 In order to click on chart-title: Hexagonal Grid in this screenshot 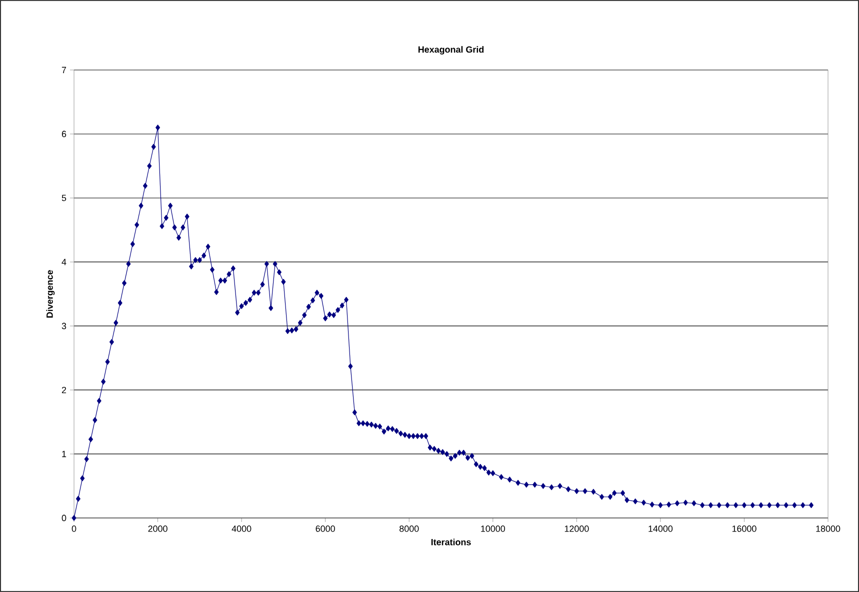, I will do `click(451, 50)`.